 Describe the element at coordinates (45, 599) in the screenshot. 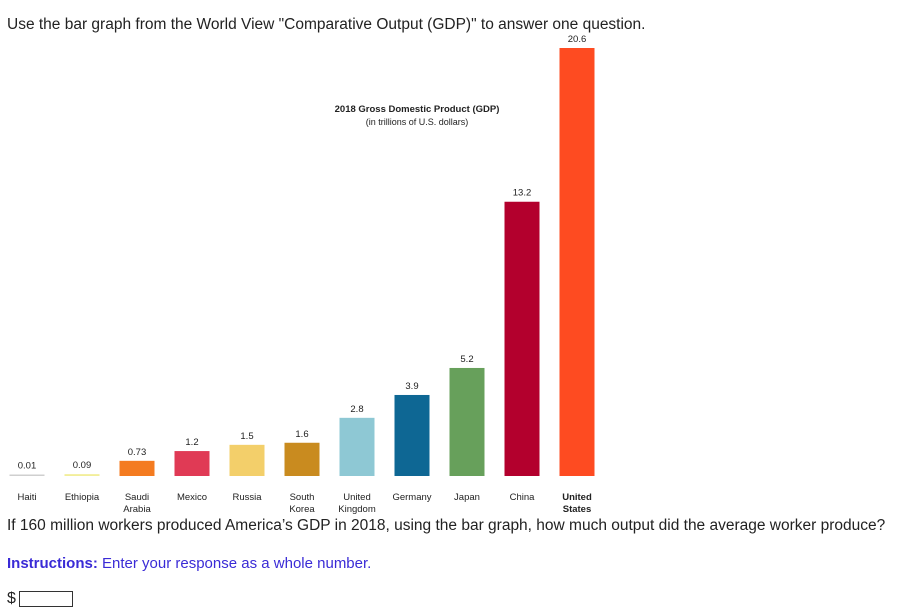

I see `answer-input` at that location.